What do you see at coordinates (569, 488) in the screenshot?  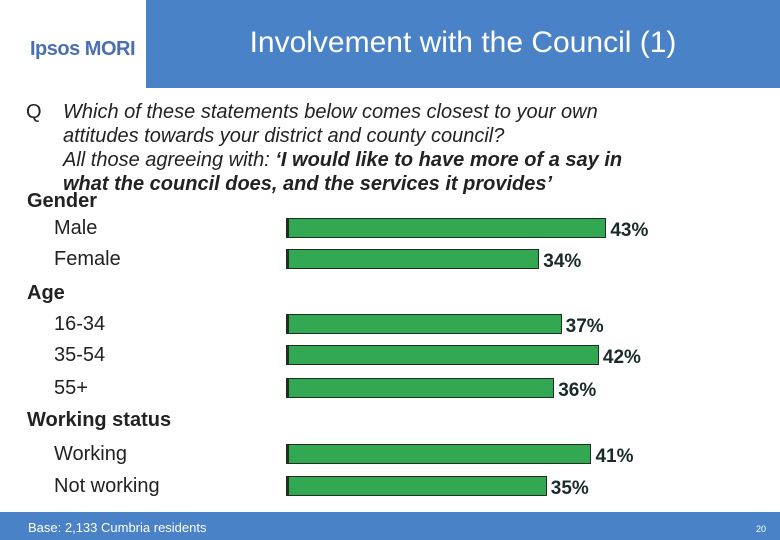 I see `bar-value-label: 35%` at bounding box center [569, 488].